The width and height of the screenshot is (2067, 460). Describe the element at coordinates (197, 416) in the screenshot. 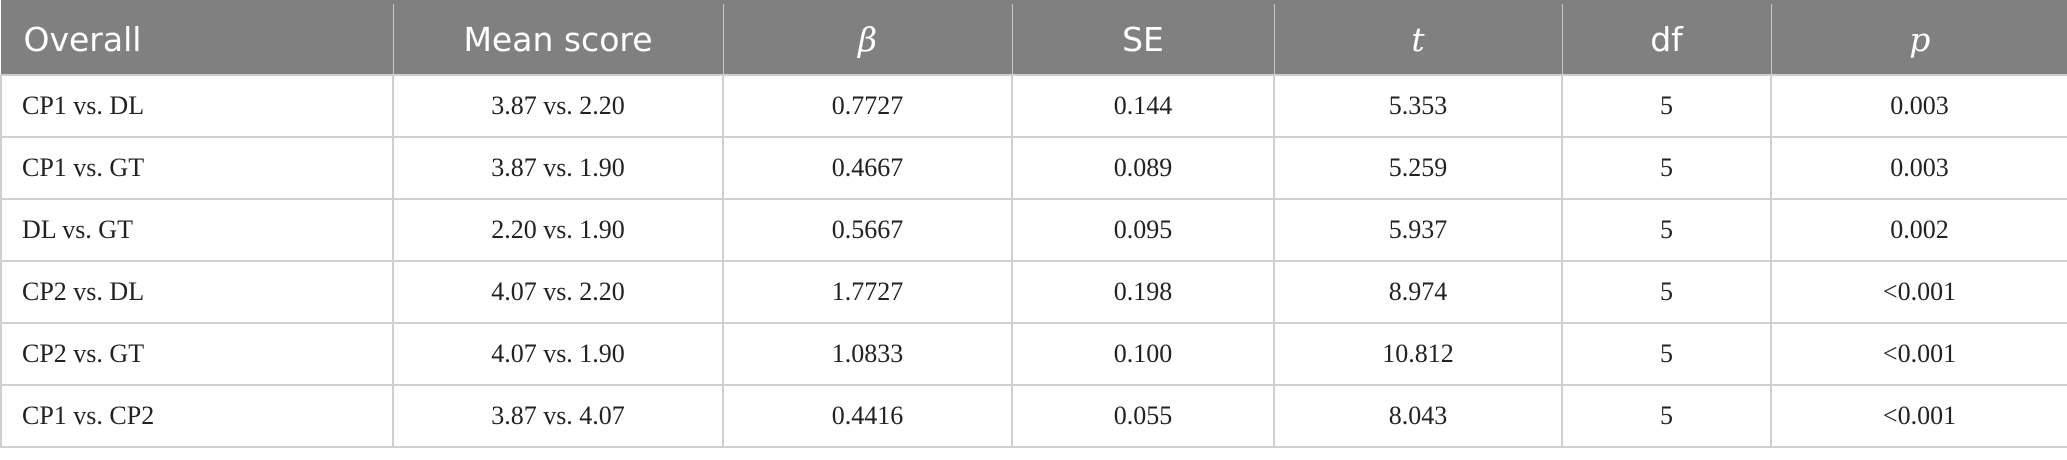

I see `cell-comparison: CP1 vs. CP2` at that location.